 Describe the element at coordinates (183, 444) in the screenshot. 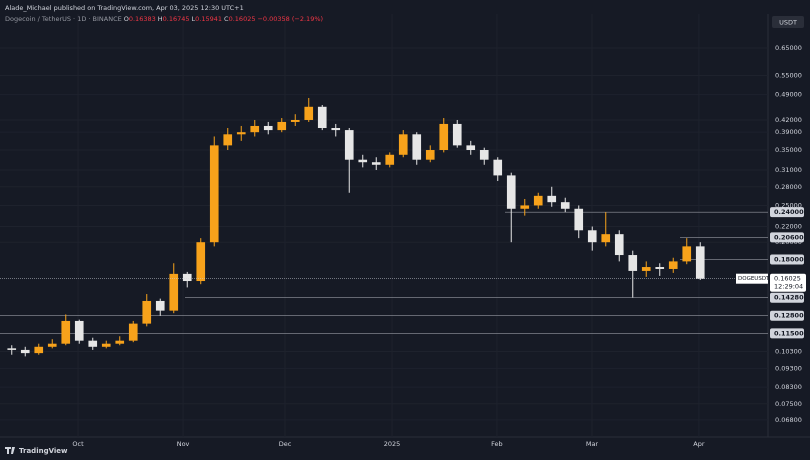

I see `x-tick-label: Nov` at that location.